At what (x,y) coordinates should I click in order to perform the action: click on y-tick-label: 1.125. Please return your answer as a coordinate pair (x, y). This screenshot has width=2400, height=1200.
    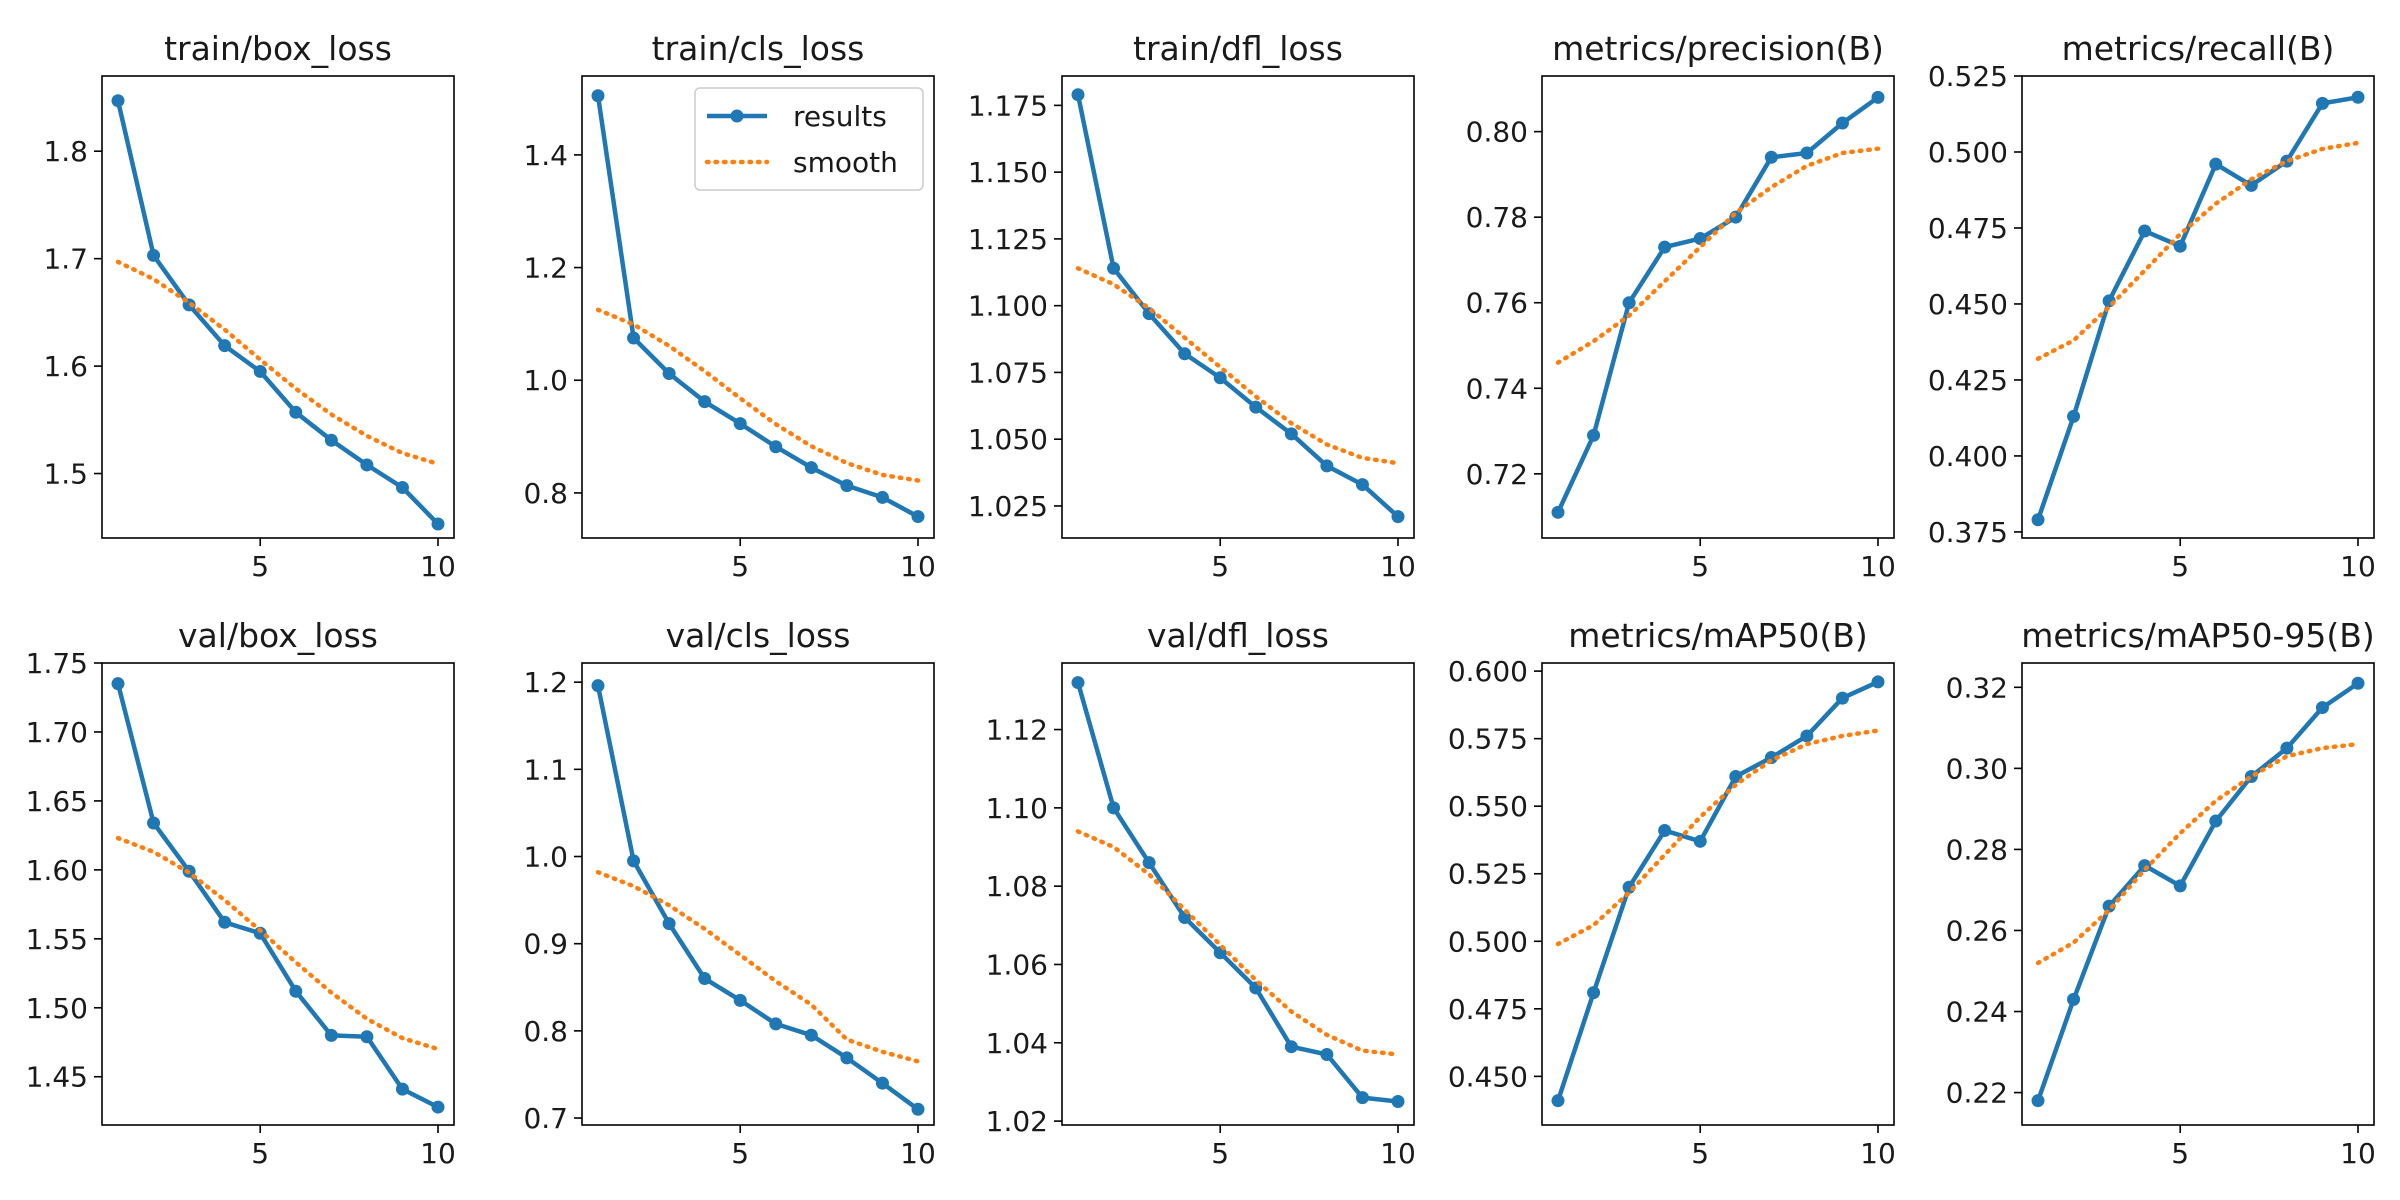
    Looking at the image, I should click on (1008, 239).